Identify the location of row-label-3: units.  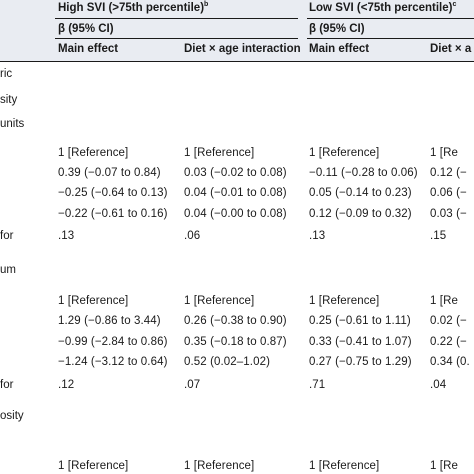
(12, 124).